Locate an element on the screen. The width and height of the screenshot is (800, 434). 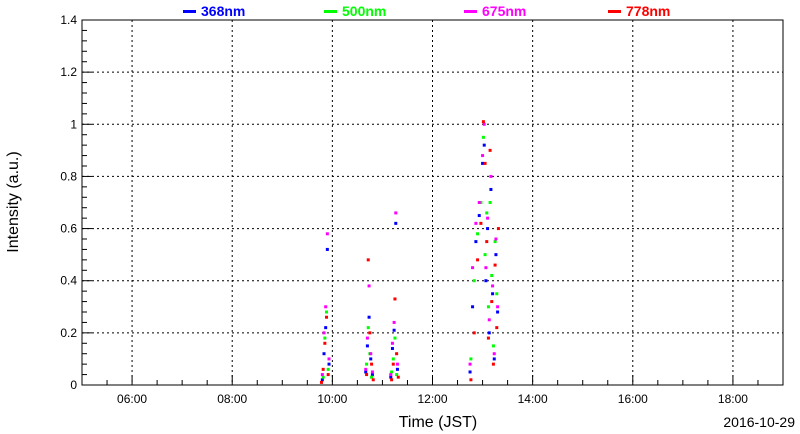
date-label: 2016-10-29 is located at coordinates (759, 422).